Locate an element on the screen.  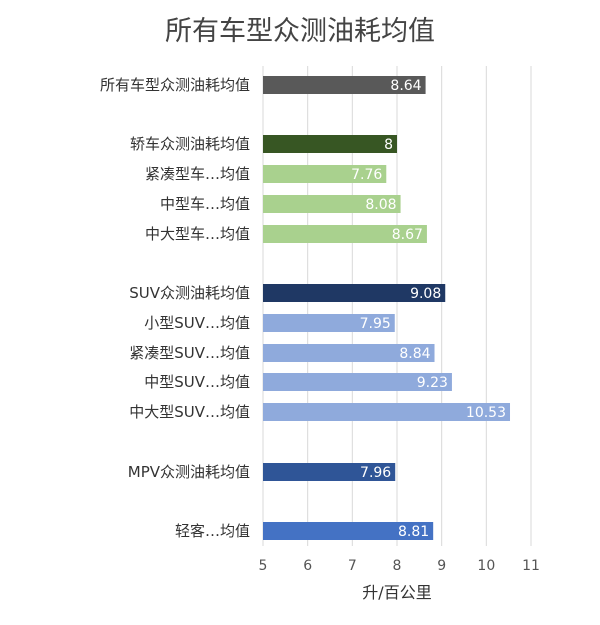
data-label: 7.96 is located at coordinates (375, 473).